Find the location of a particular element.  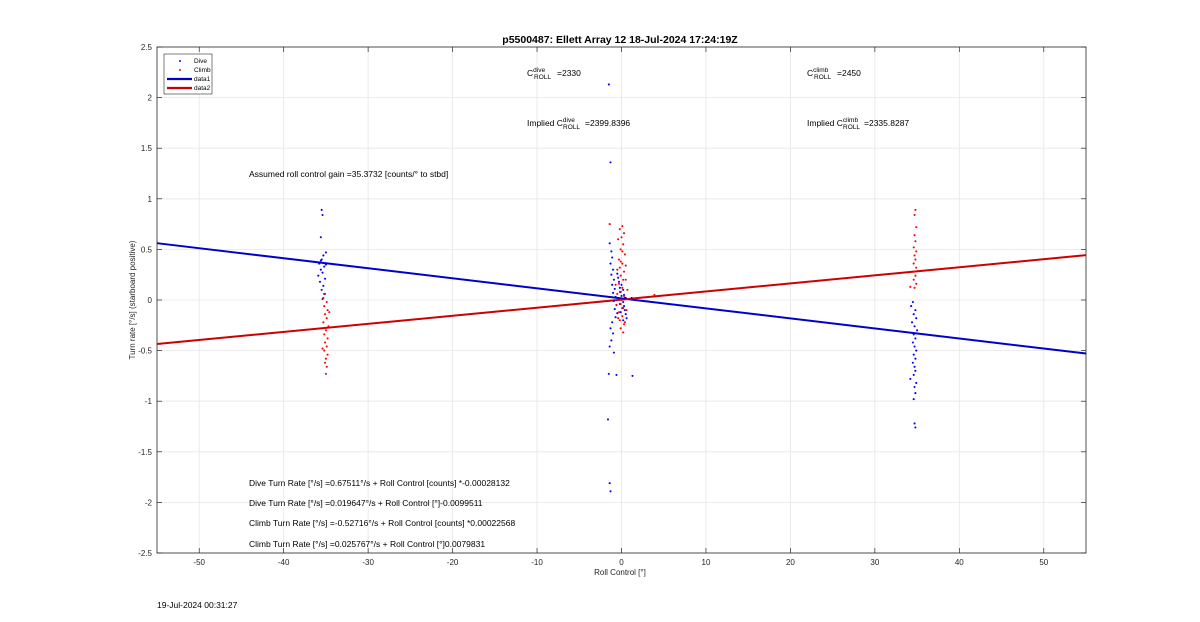

legend-climb-label: Climb is located at coordinates (202, 70).